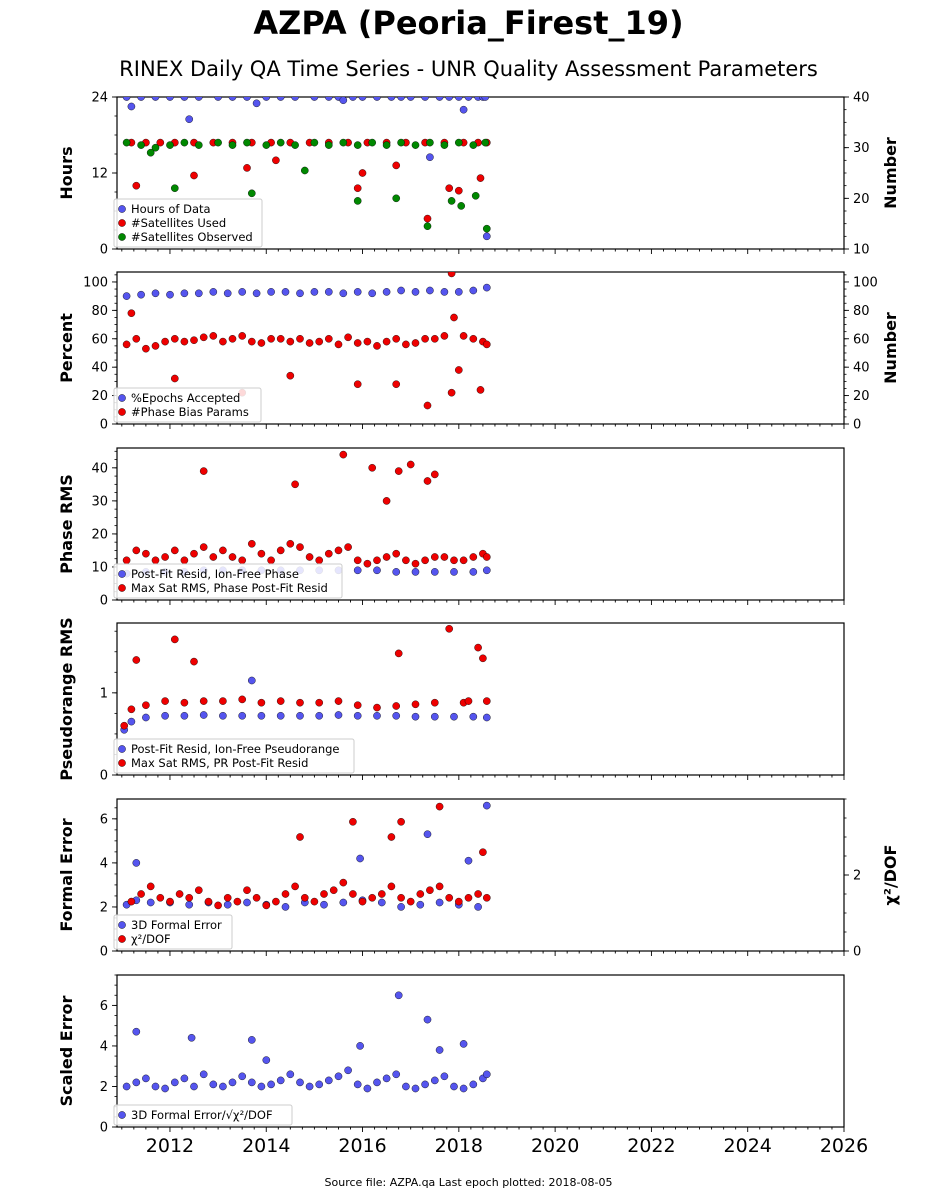 Image resolution: width=937 pixels, height=1200 pixels. Describe the element at coordinates (190, 412) in the screenshot. I see `legend-label: #Phase Bias Params` at that location.